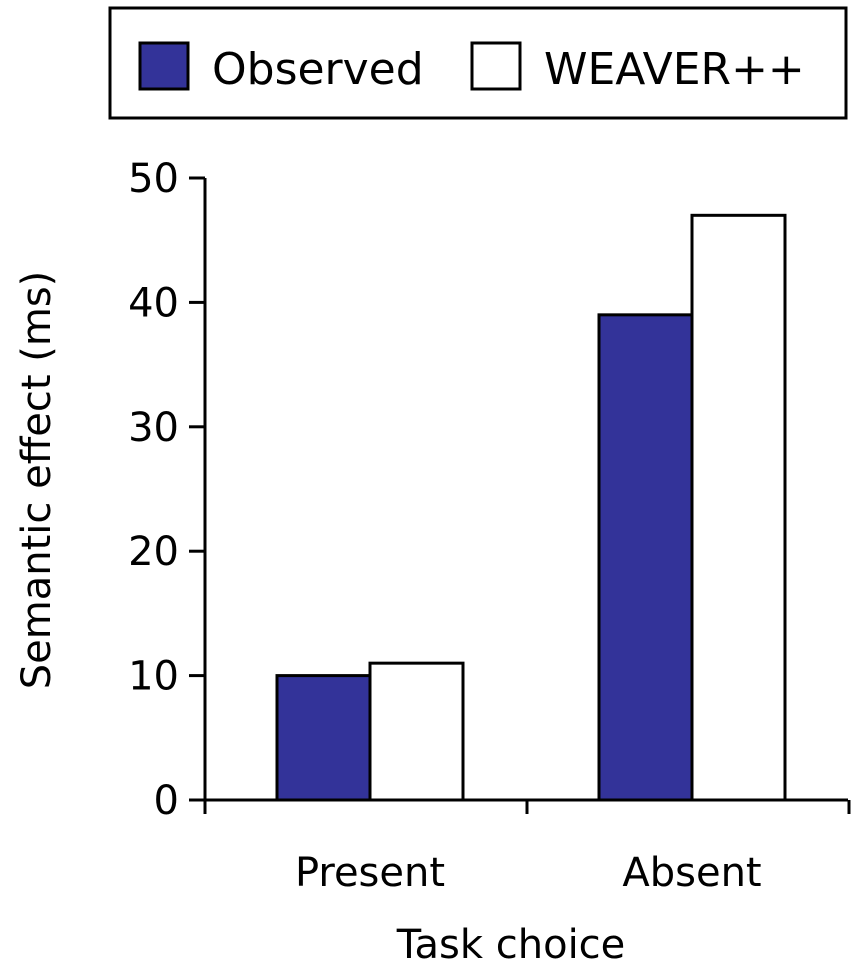 The height and width of the screenshot is (971, 866). Describe the element at coordinates (153, 552) in the screenshot. I see `y-tick-label: 20` at that location.